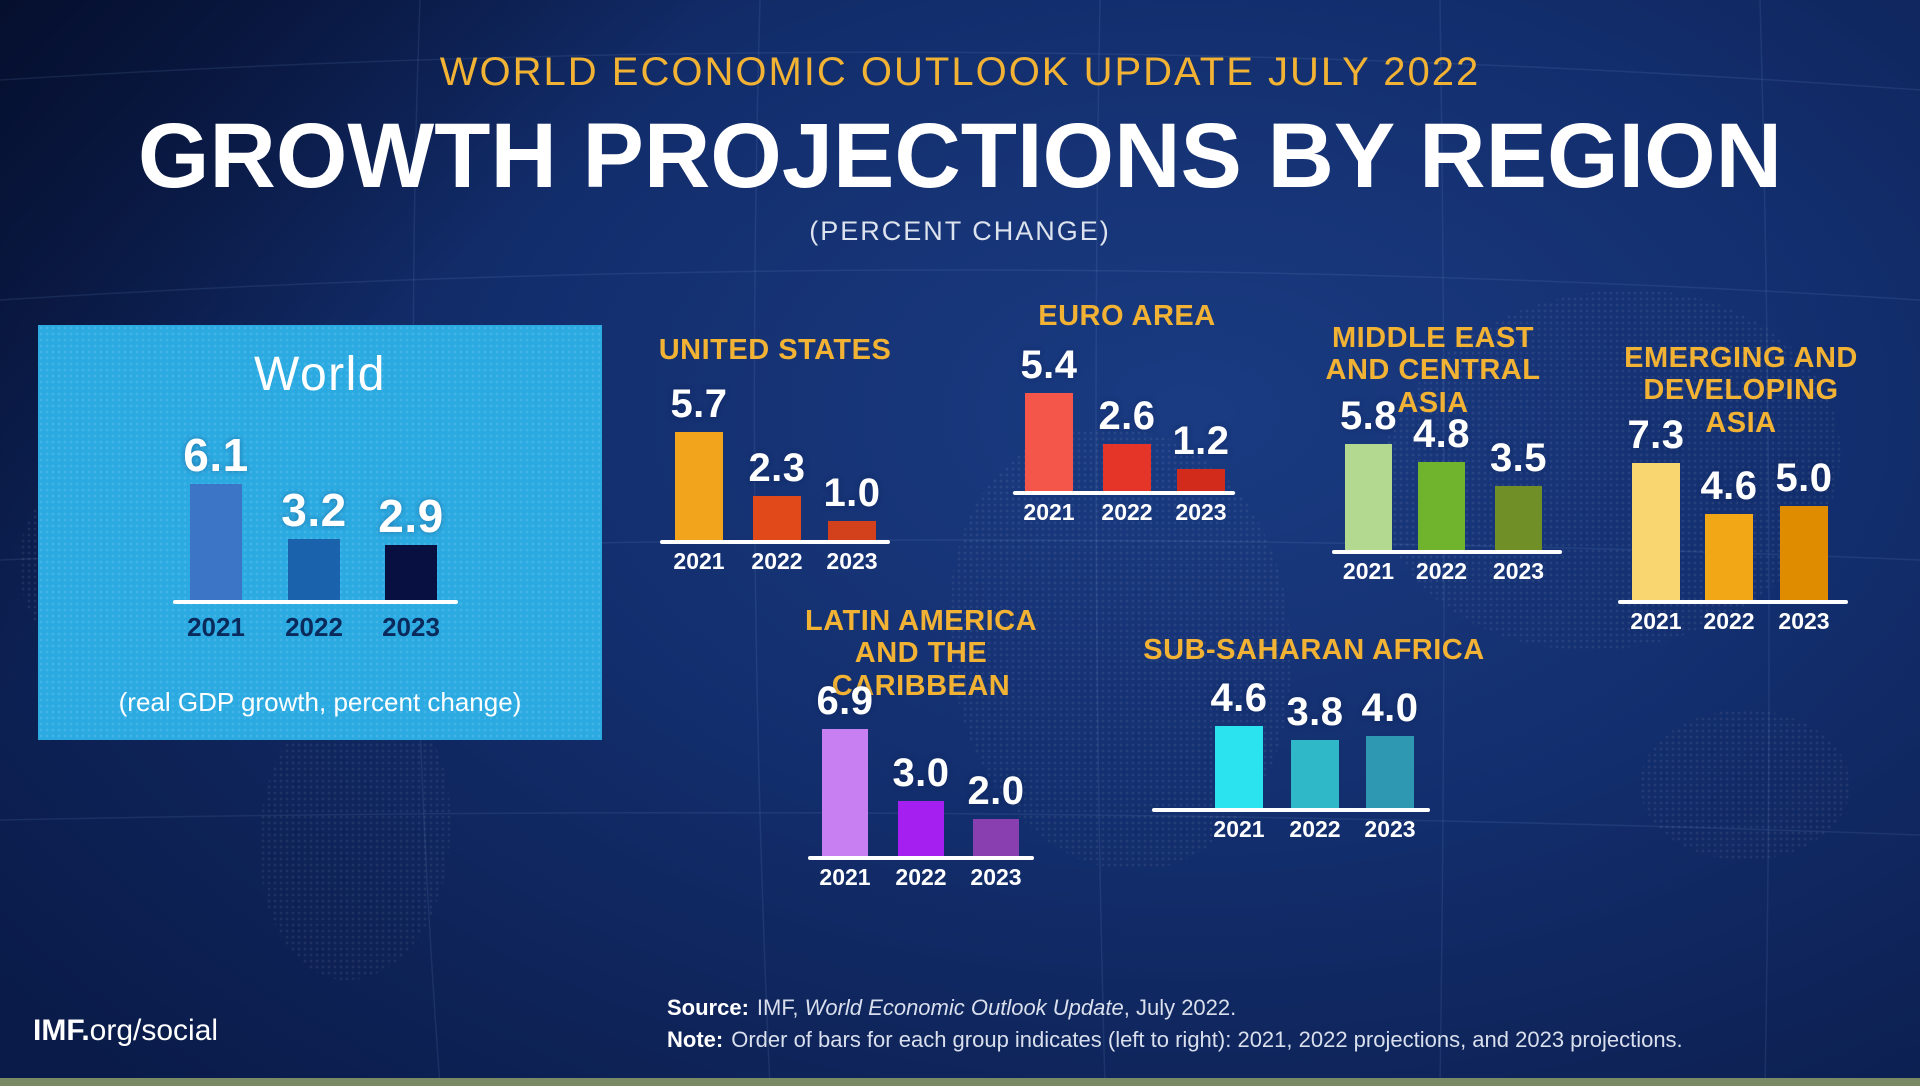 Image resolution: width=1920 pixels, height=1086 pixels. I want to click on world-caption: (real GDP growth, percent change), so click(320, 702).